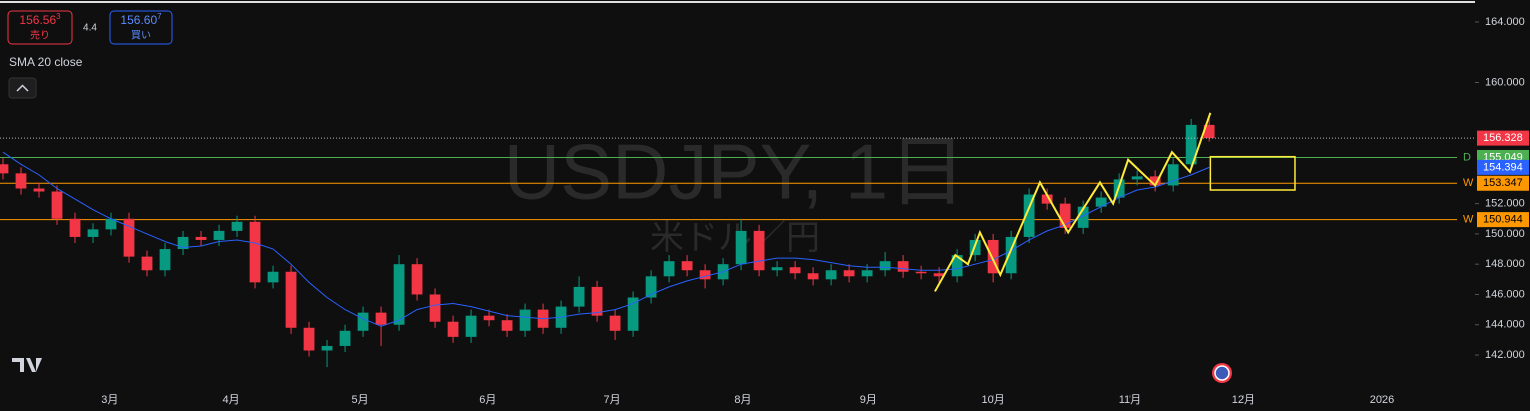 The image size is (1530, 411). What do you see at coordinates (141, 36) in the screenshot?
I see `buy-label: 買い` at bounding box center [141, 36].